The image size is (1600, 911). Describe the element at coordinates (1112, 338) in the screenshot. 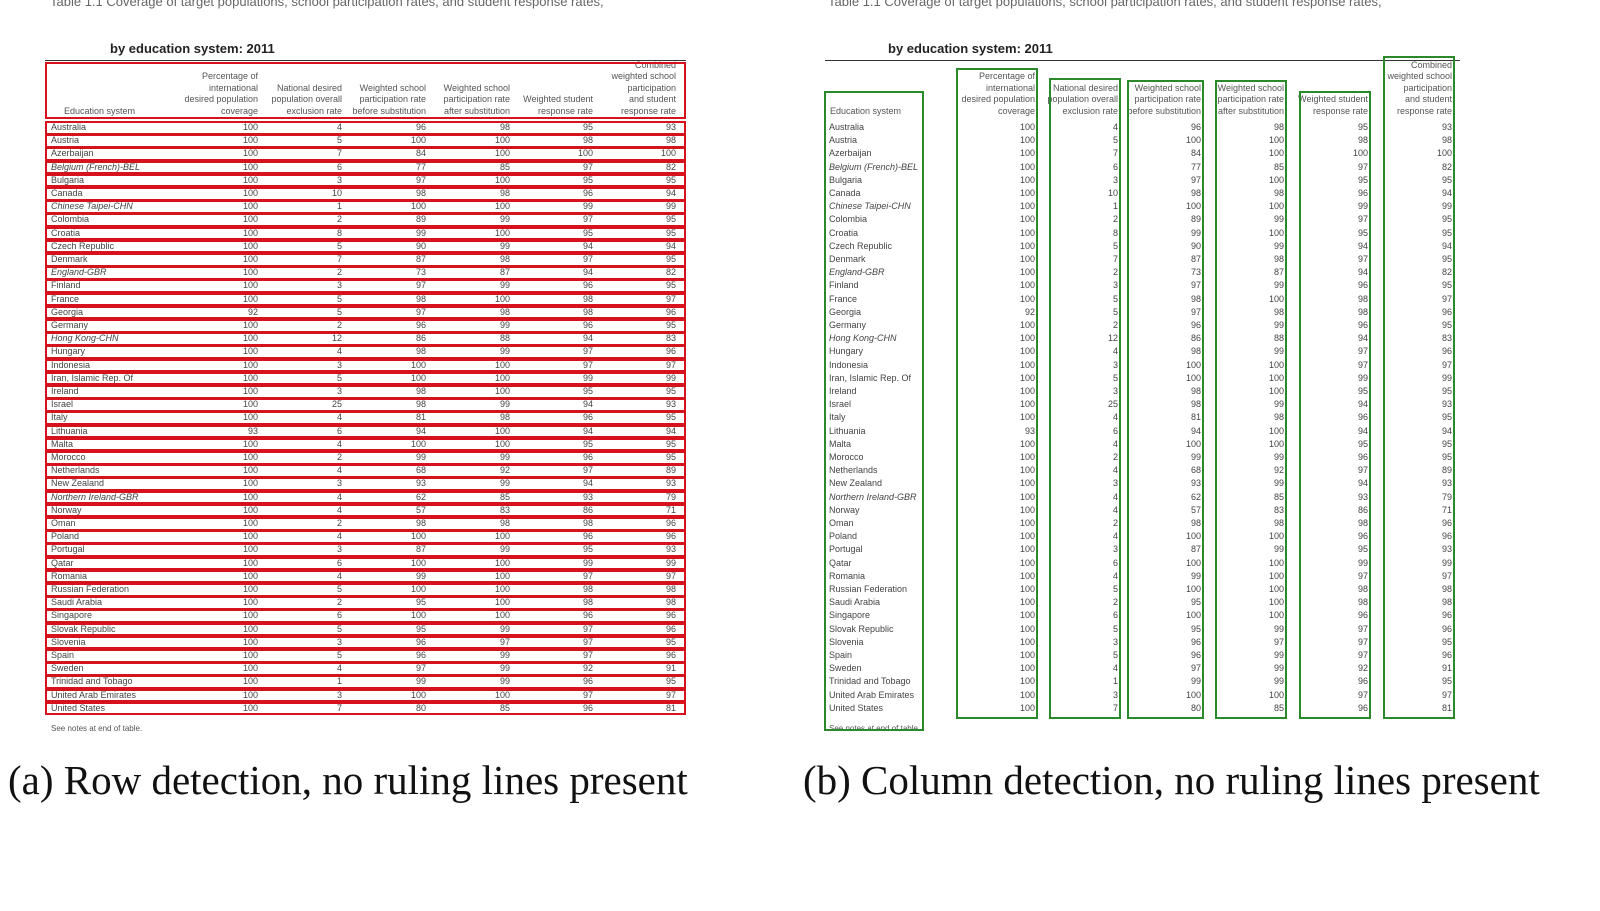

I see `cell-exc: 12` at that location.